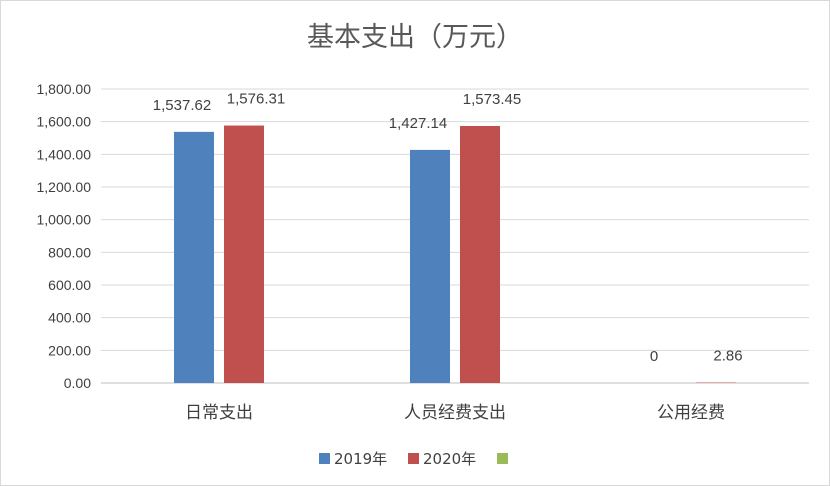 This screenshot has height=486, width=830. I want to click on chart-title: 基本支出（万元）, so click(415, 37).